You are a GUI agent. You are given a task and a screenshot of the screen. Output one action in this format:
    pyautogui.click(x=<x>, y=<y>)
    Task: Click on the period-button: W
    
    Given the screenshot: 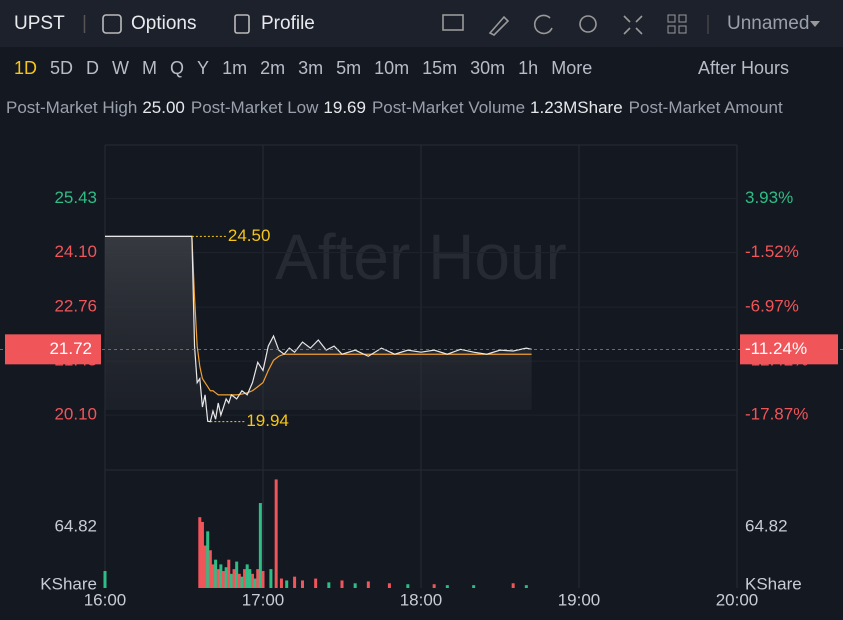 What is the action you would take?
    pyautogui.click(x=121, y=68)
    